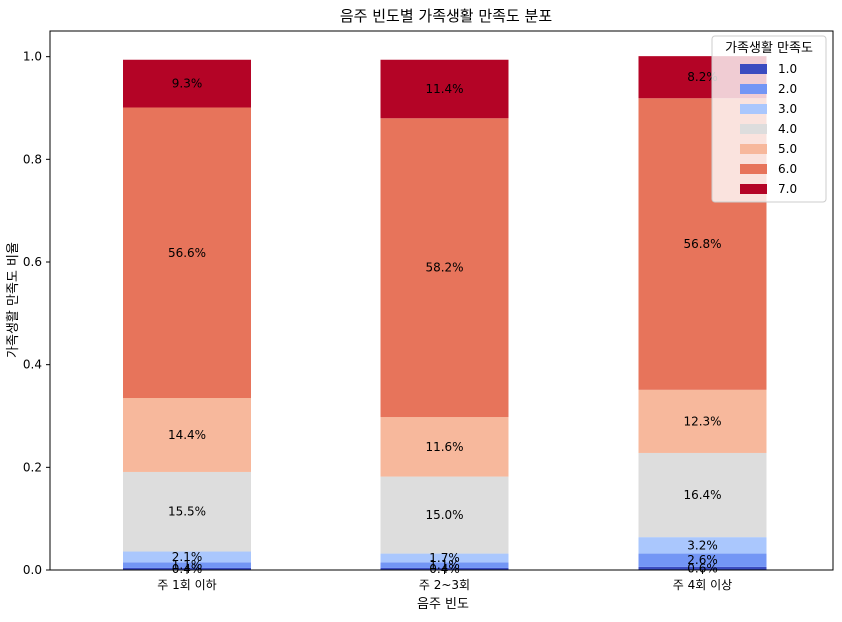 This screenshot has width=842, height=622. Describe the element at coordinates (32, 467) in the screenshot. I see `y-tick-label: 0.2` at that location.